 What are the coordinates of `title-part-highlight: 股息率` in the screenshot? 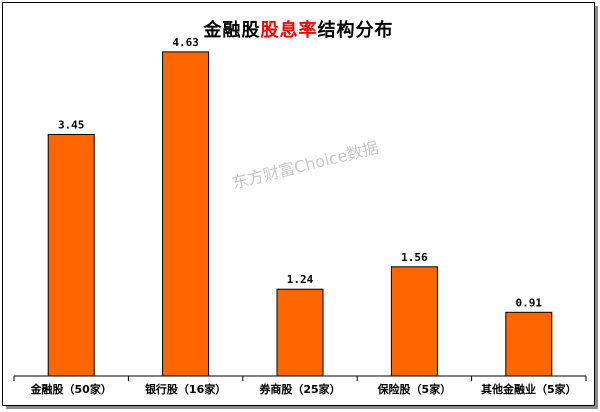 It's located at (289, 30).